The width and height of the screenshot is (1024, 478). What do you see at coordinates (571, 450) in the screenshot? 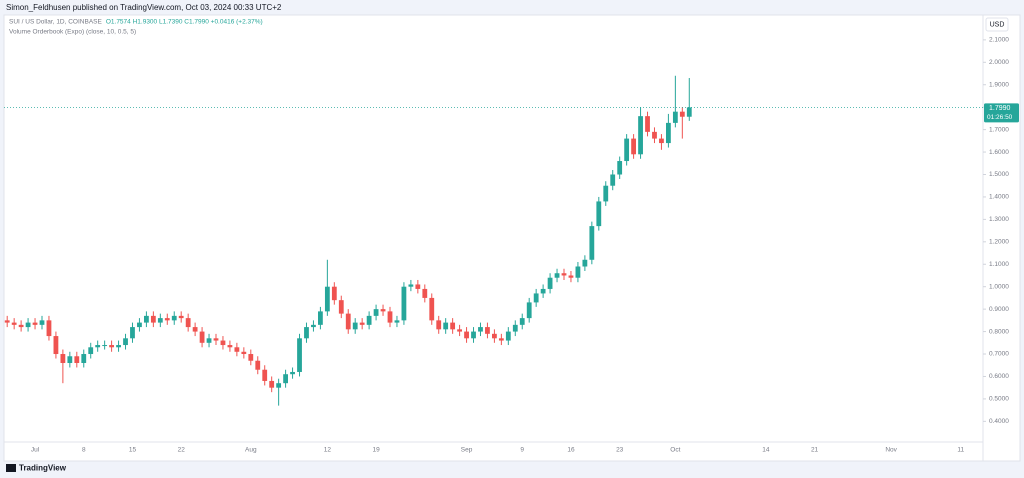
I see `x-tick-label: 16` at bounding box center [571, 450].